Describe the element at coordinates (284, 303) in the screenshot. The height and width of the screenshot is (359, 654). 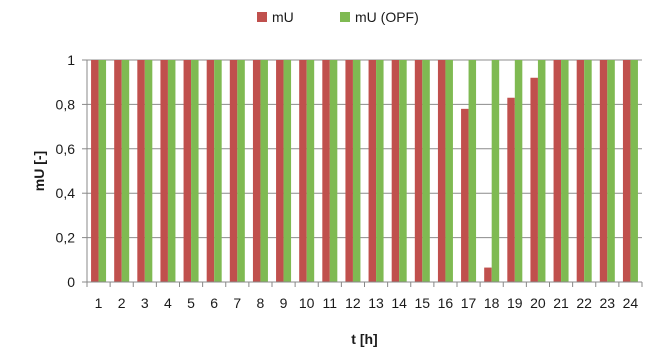
I see `x-tick-label: 9` at that location.